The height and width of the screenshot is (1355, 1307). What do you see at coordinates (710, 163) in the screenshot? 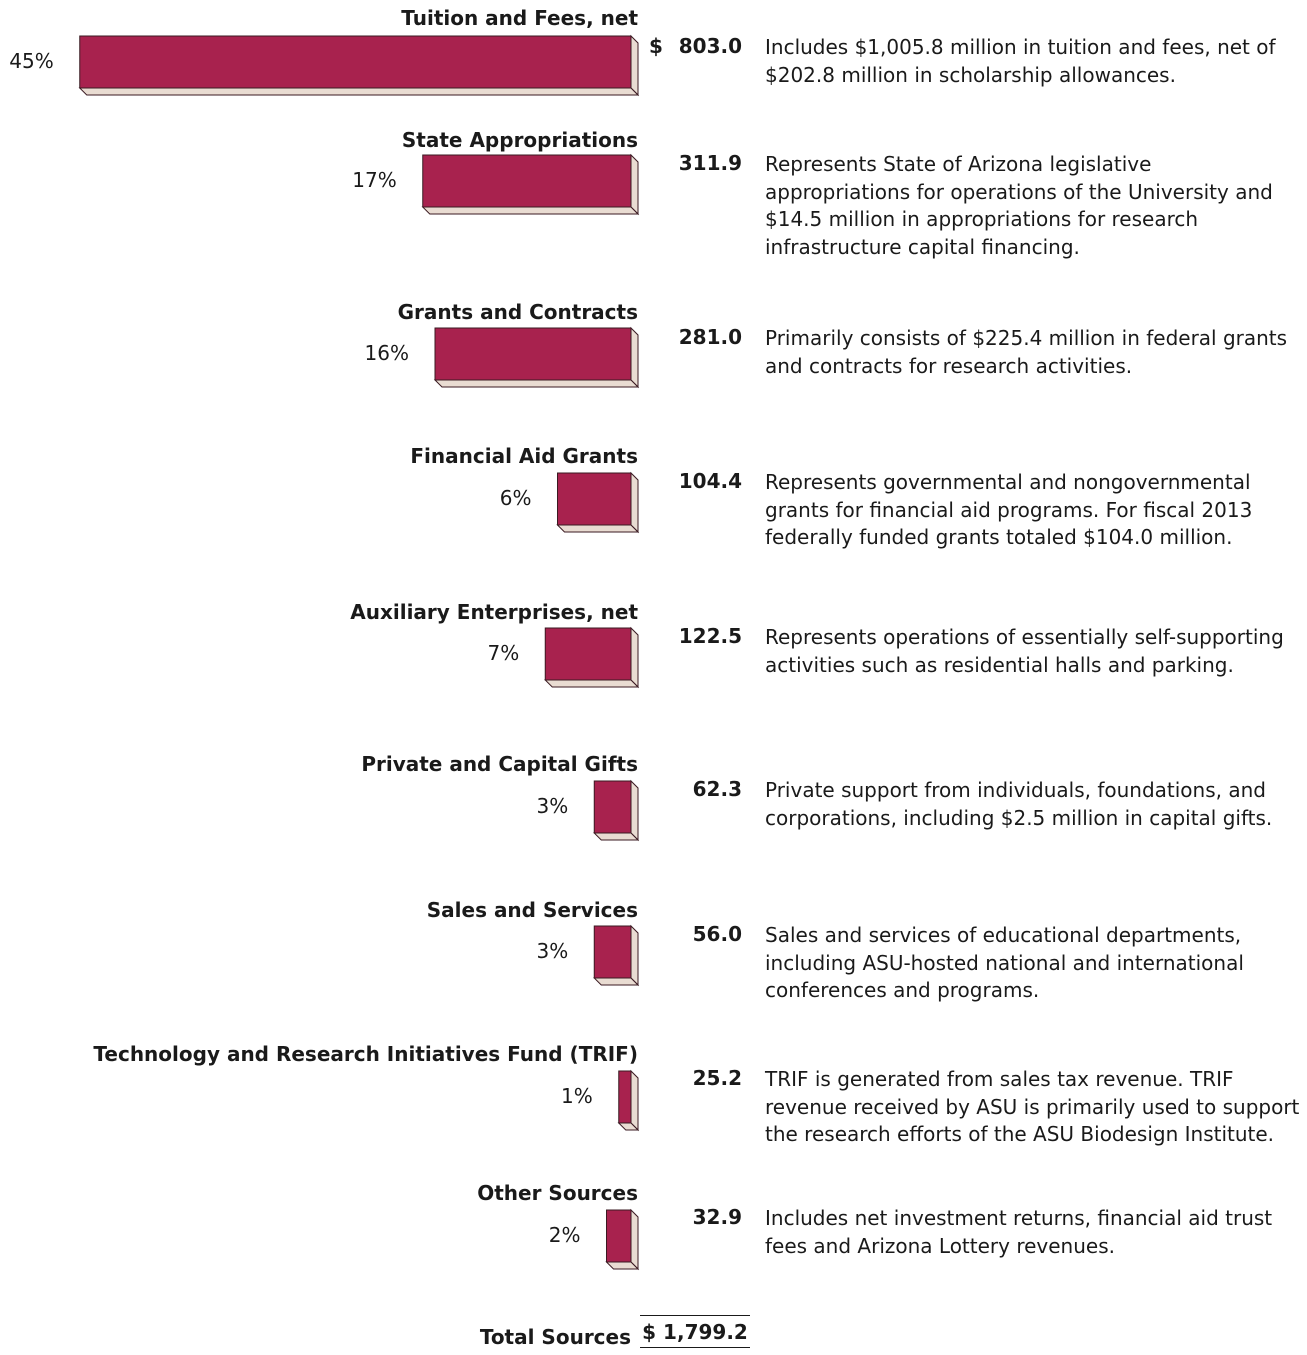
I see `amount-label-1: 311.9` at bounding box center [710, 163].